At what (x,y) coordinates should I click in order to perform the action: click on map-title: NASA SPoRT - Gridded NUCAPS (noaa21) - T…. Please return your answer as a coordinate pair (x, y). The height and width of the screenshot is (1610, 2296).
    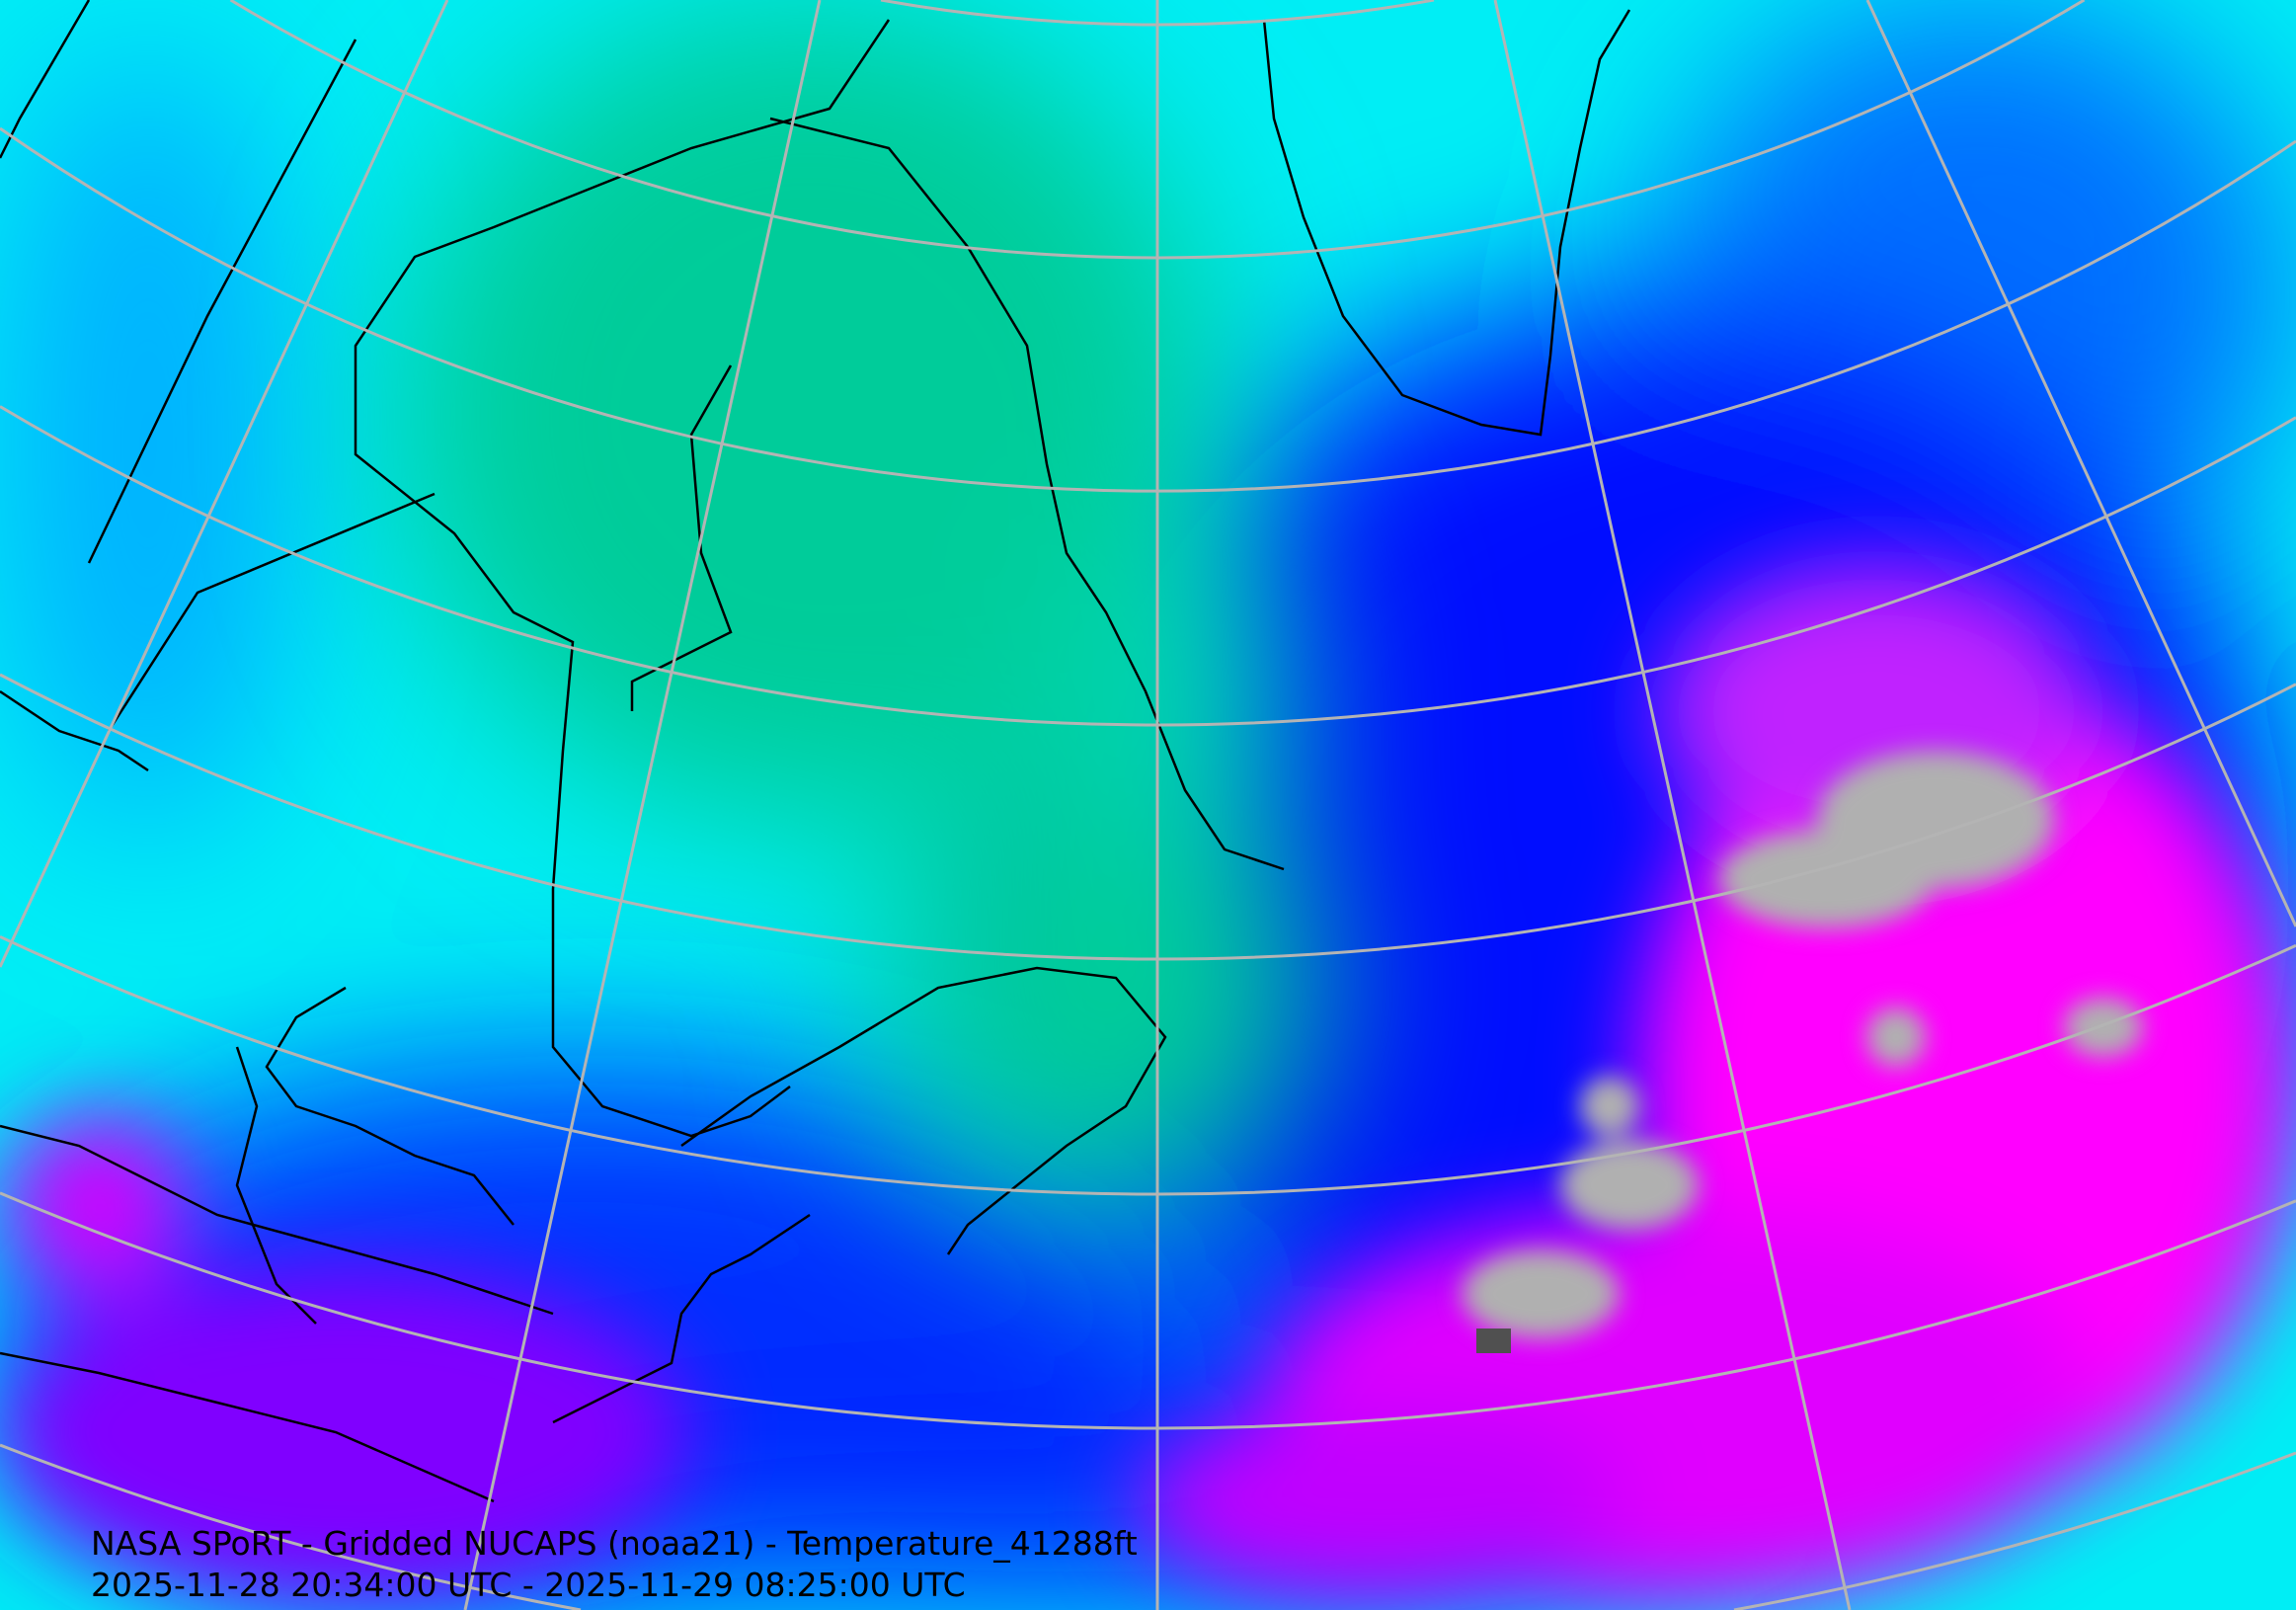
    Looking at the image, I should click on (615, 1543).